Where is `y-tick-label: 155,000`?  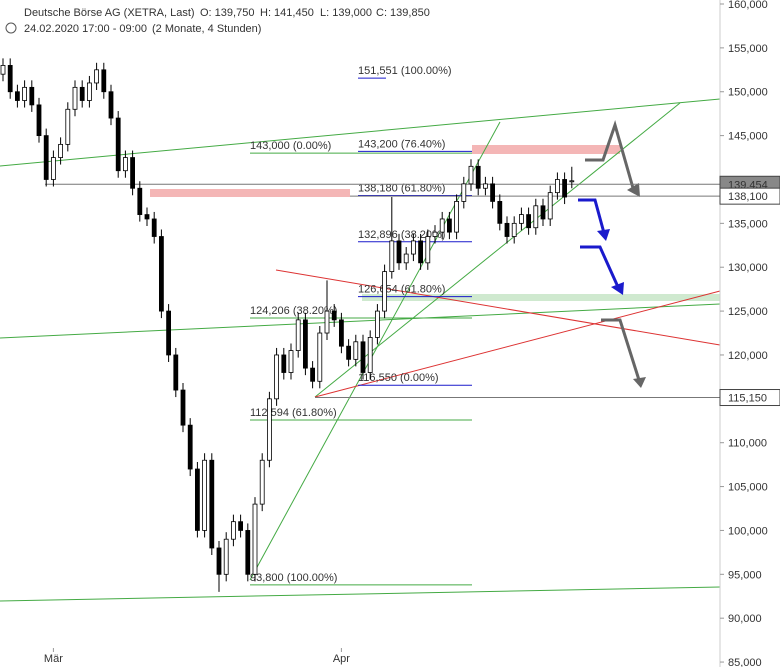 y-tick-label: 155,000 is located at coordinates (748, 49).